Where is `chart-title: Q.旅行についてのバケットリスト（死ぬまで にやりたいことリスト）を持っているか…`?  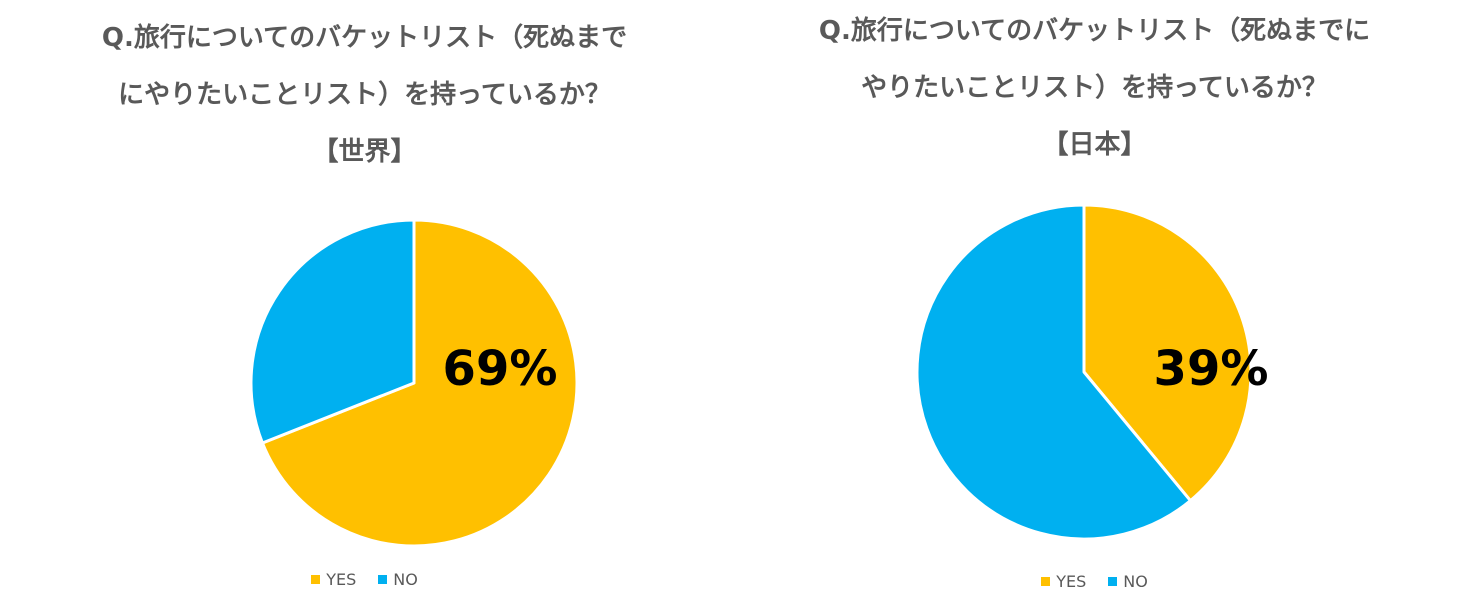 chart-title: Q.旅行についてのバケットリスト（死ぬまで にやりたいことリスト）を持っているか… is located at coordinates (364, 95).